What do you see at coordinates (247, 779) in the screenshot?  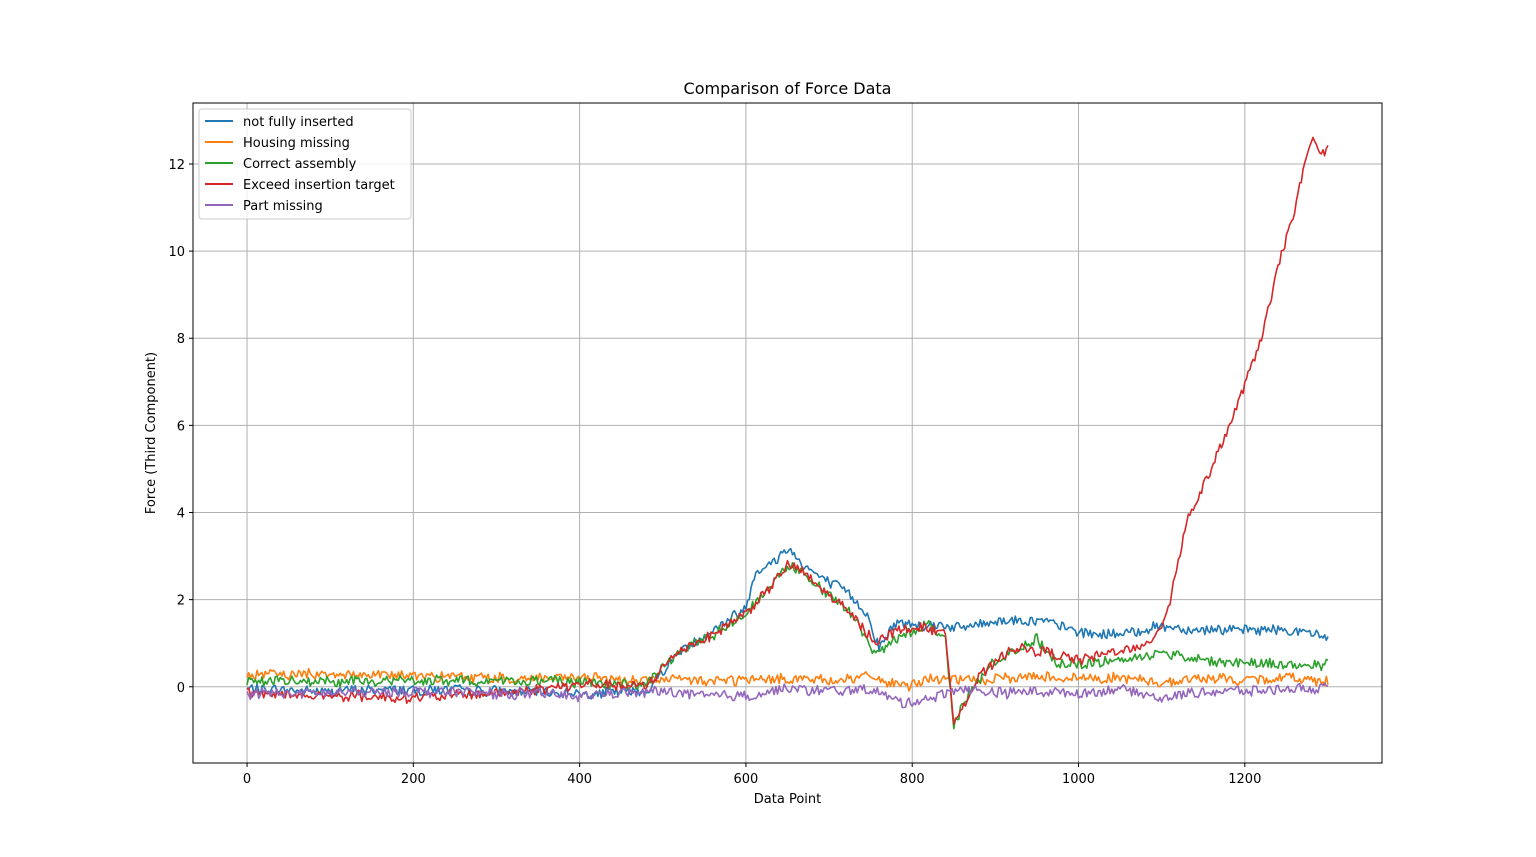 I see `x-tick-label: 0` at bounding box center [247, 779].